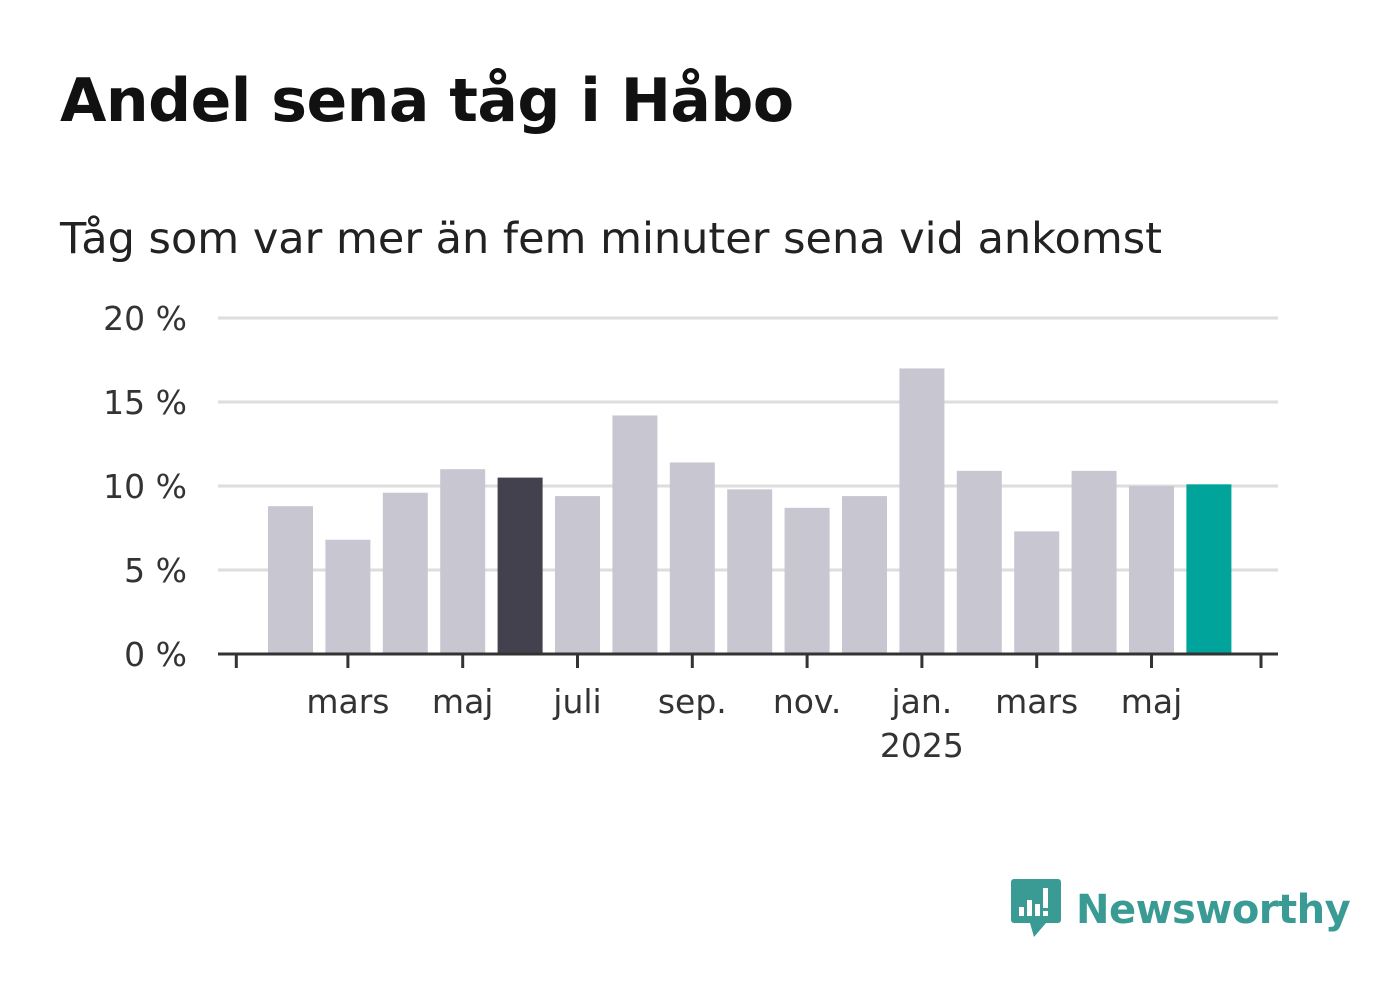 This screenshot has width=1382, height=999. Describe the element at coordinates (155, 570) in the screenshot. I see `y-tick-label: 5 %` at that location.